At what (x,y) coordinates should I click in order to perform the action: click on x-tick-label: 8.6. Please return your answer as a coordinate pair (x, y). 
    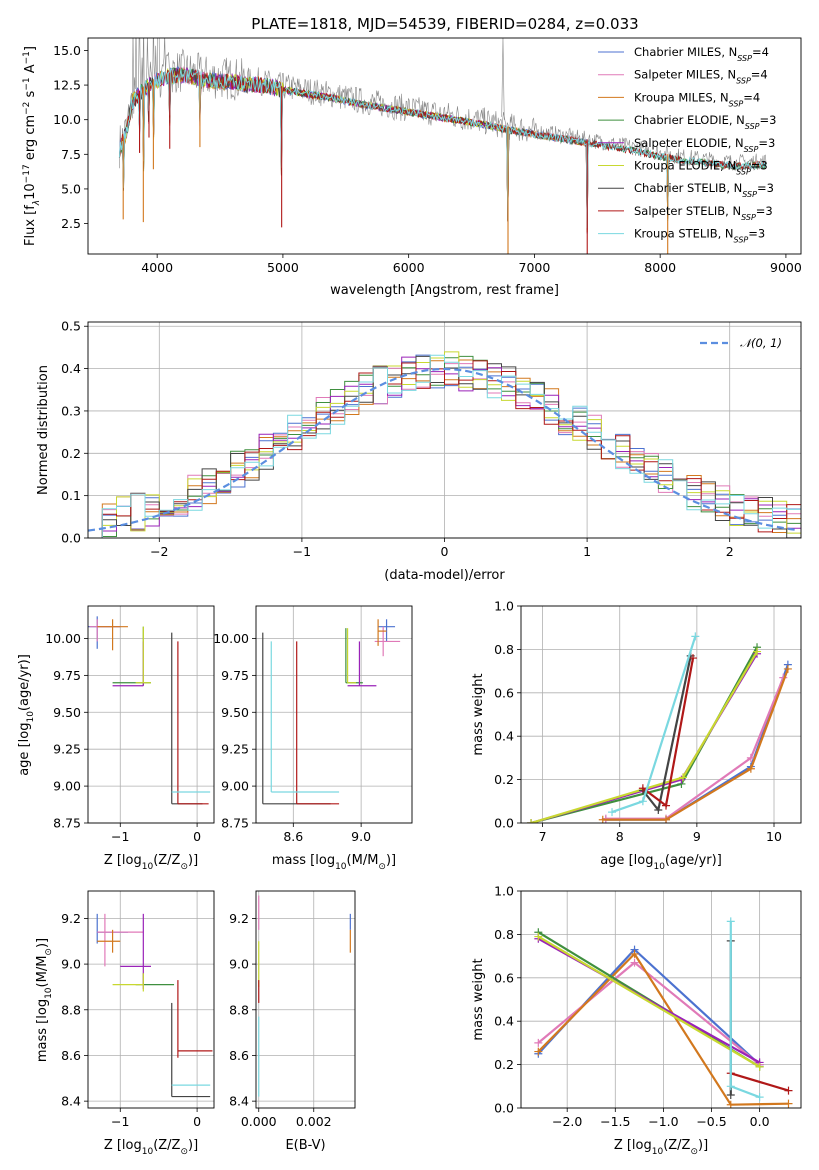
    Looking at the image, I should click on (293, 836).